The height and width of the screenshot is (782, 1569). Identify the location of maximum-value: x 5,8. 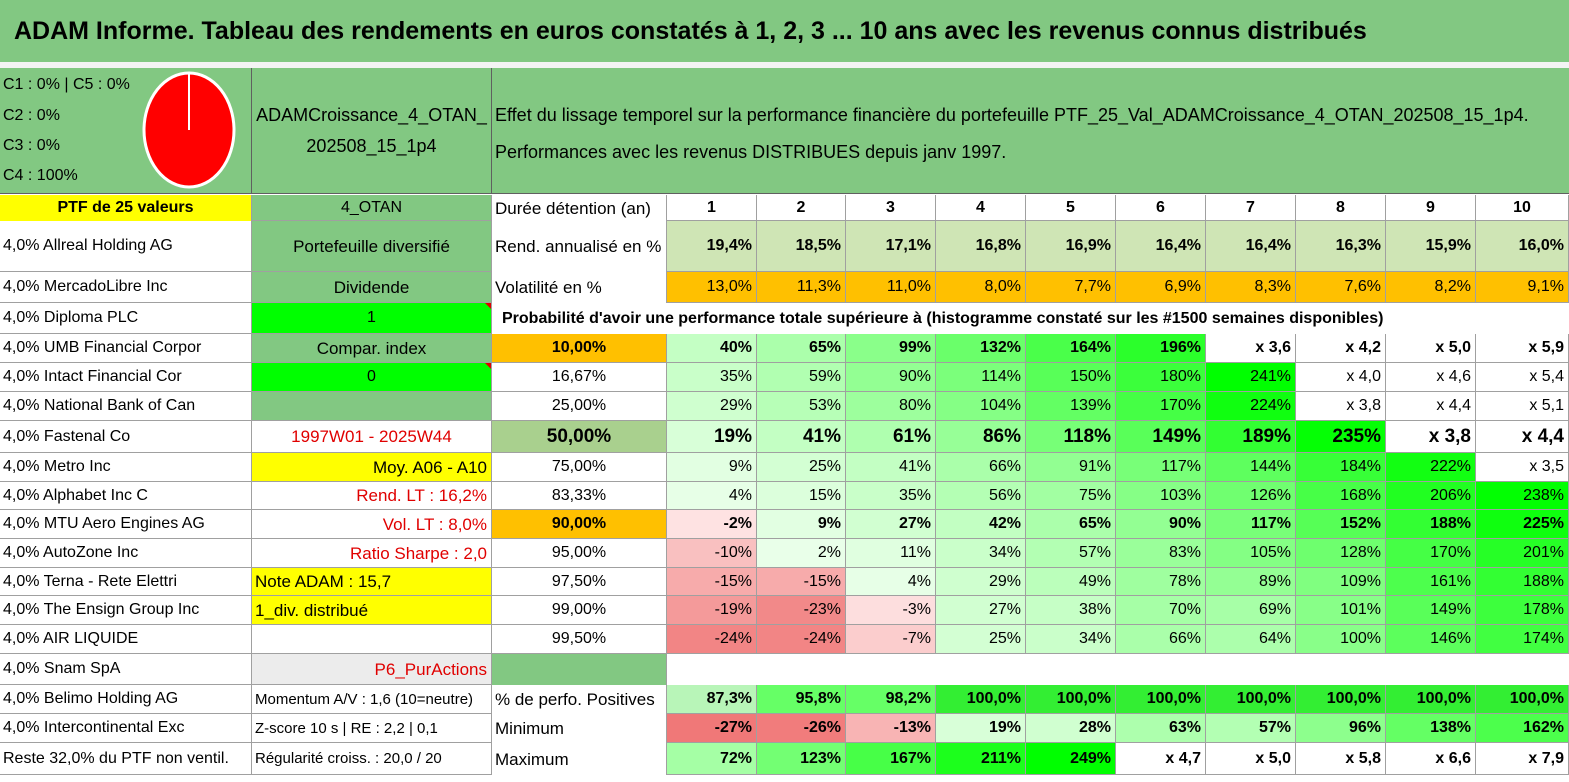
(1341, 759).